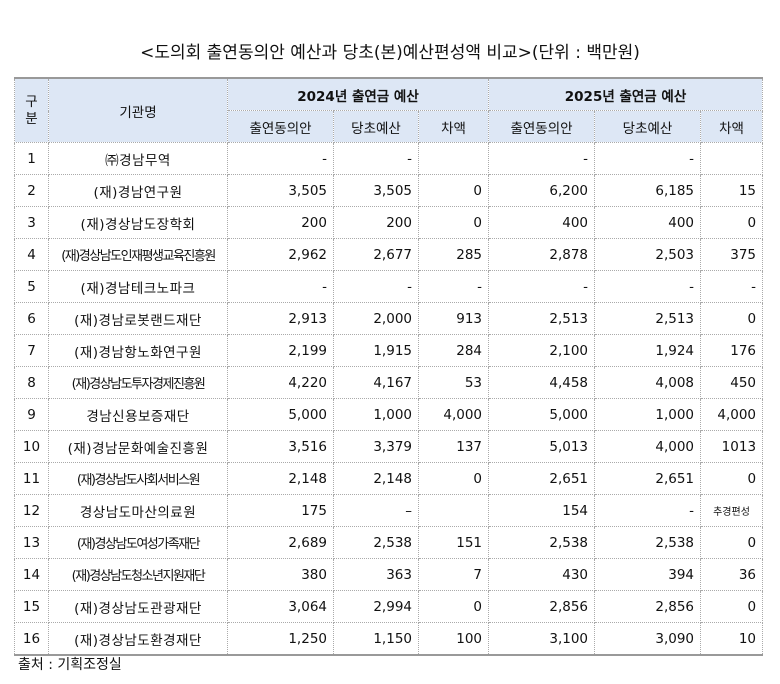  I want to click on cell-a1: 2,962, so click(280, 254).